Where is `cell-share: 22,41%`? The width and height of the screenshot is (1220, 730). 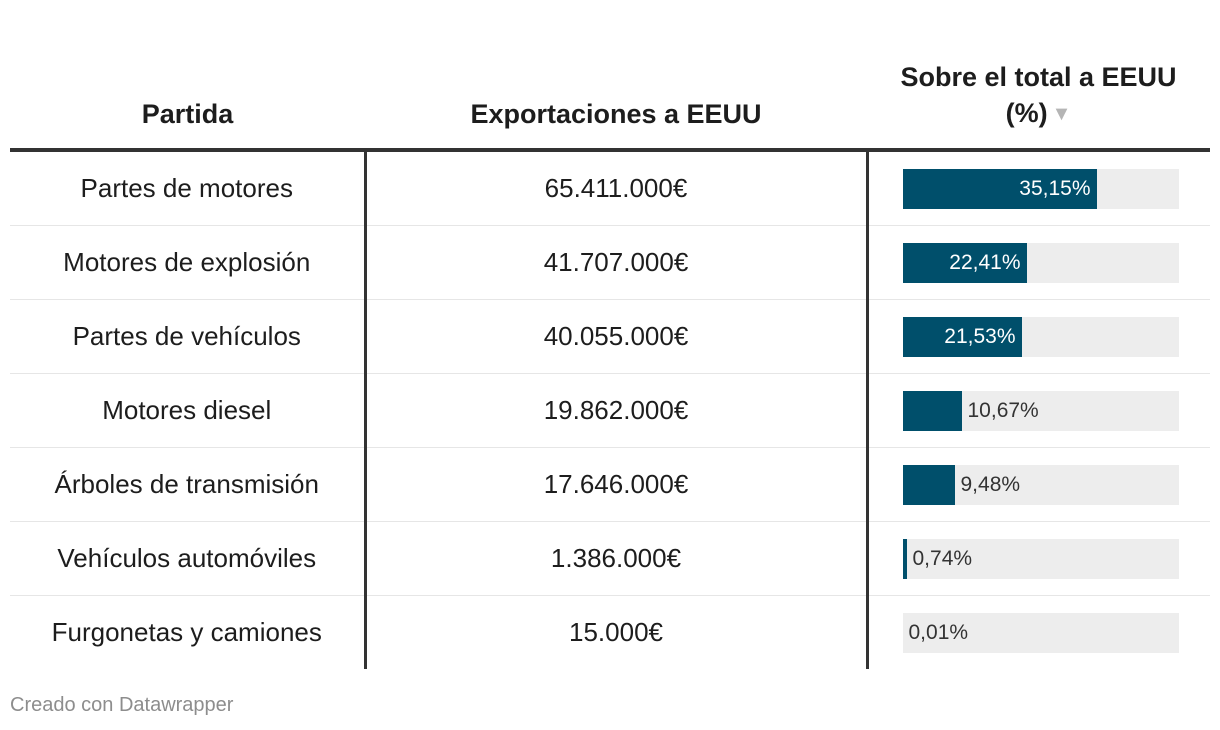
cell-share: 22,41% is located at coordinates (1038, 262).